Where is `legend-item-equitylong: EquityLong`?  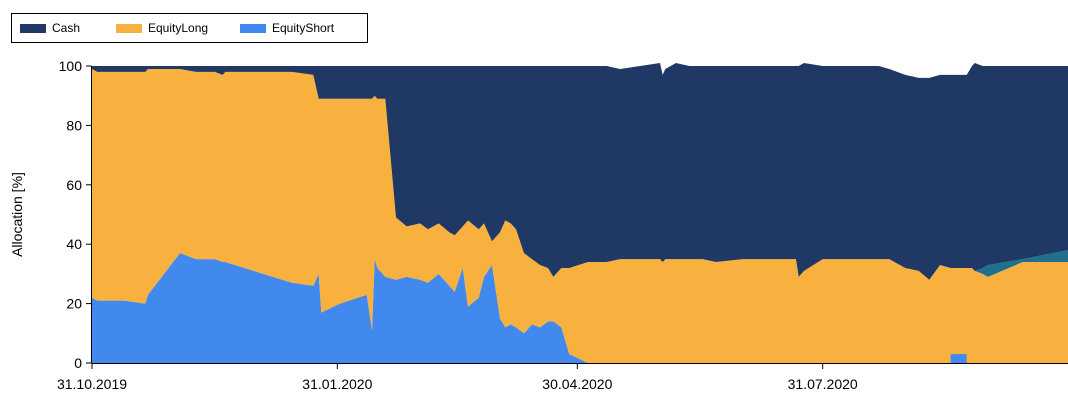 legend-item-equitylong: EquityLong is located at coordinates (162, 28).